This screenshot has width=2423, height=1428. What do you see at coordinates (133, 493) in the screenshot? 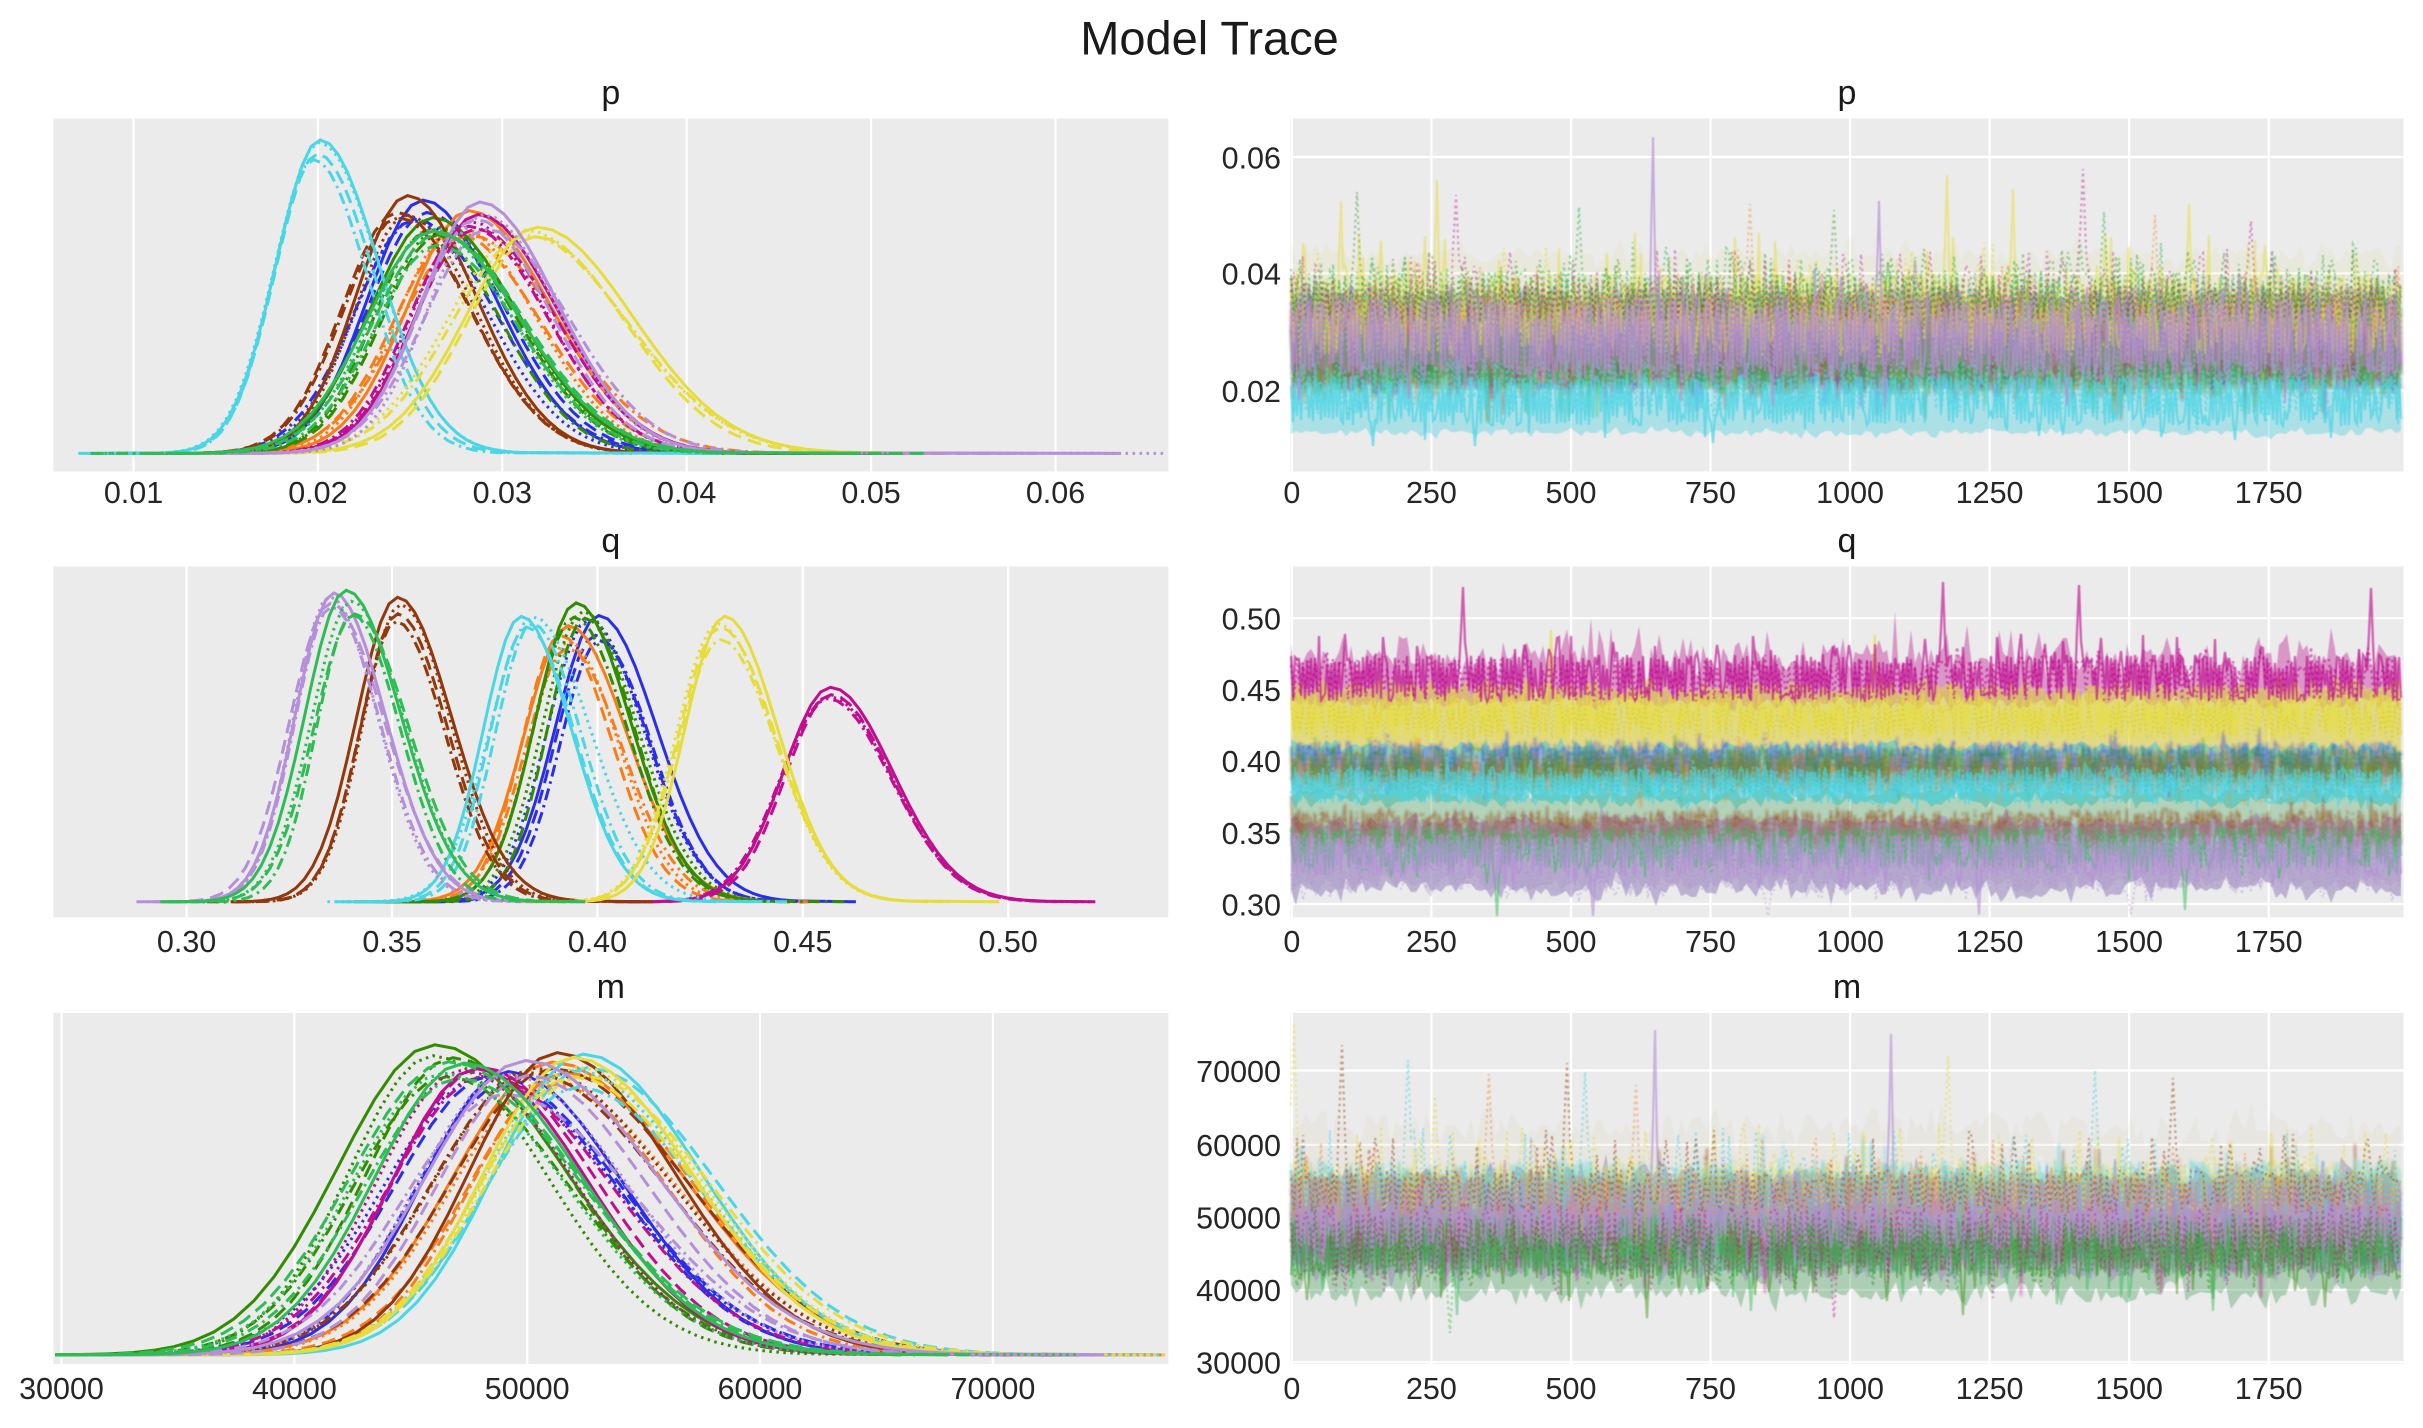
I see `svg-text: 0.01` at bounding box center [133, 493].